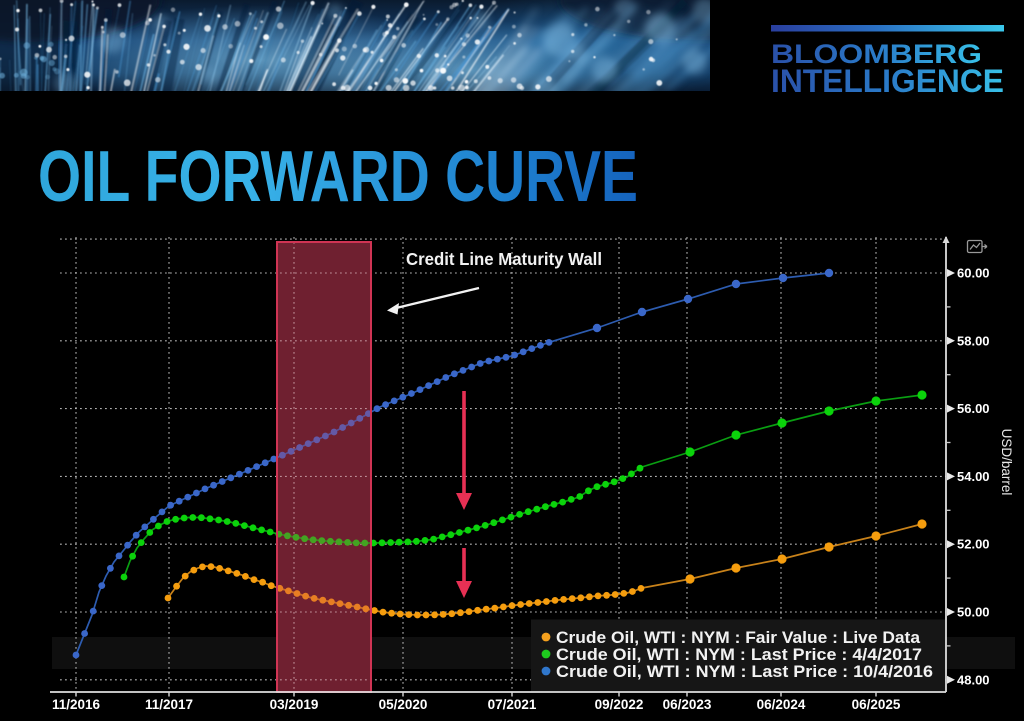 The height and width of the screenshot is (721, 1024). Describe the element at coordinates (781, 704) in the screenshot. I see `svg-text: 06/2024` at that location.